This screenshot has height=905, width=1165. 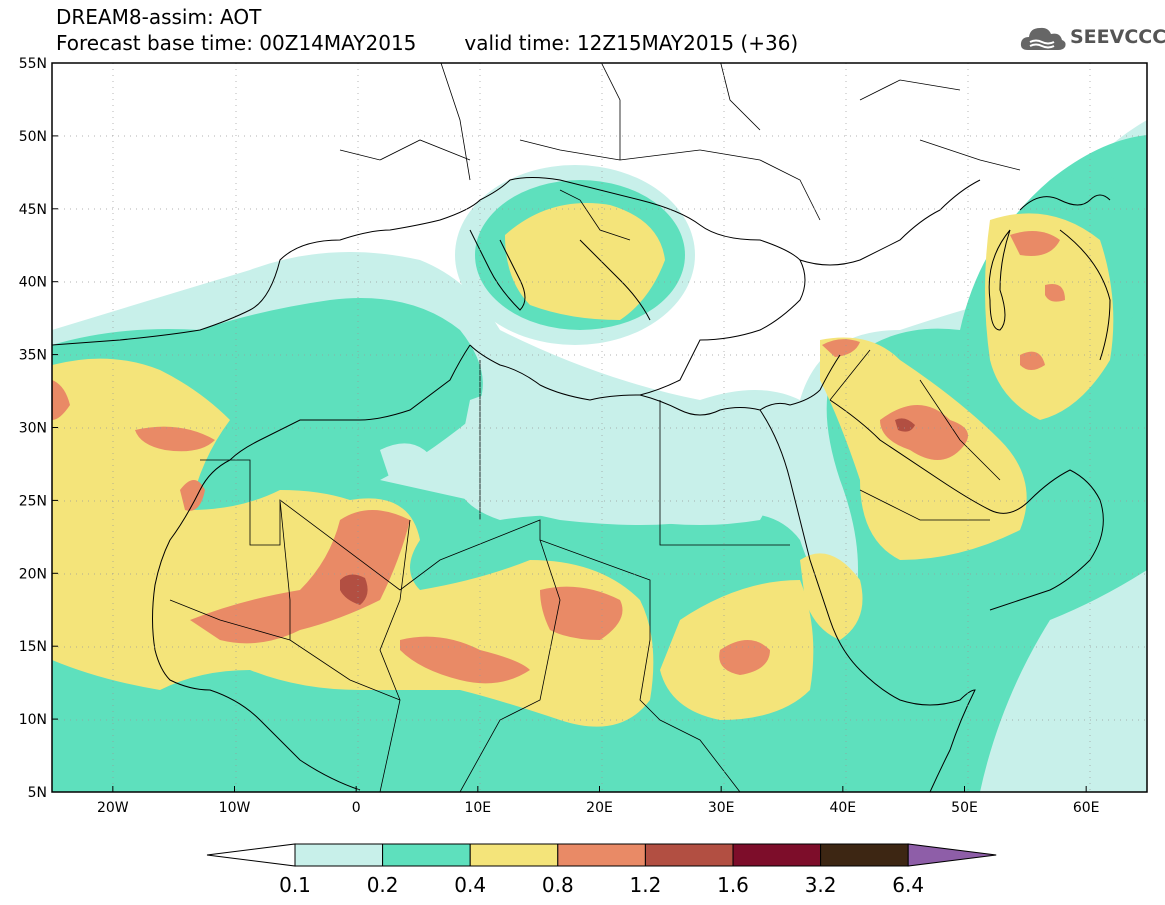 I want to click on aot-band-1.2, so click(x=627, y=511).